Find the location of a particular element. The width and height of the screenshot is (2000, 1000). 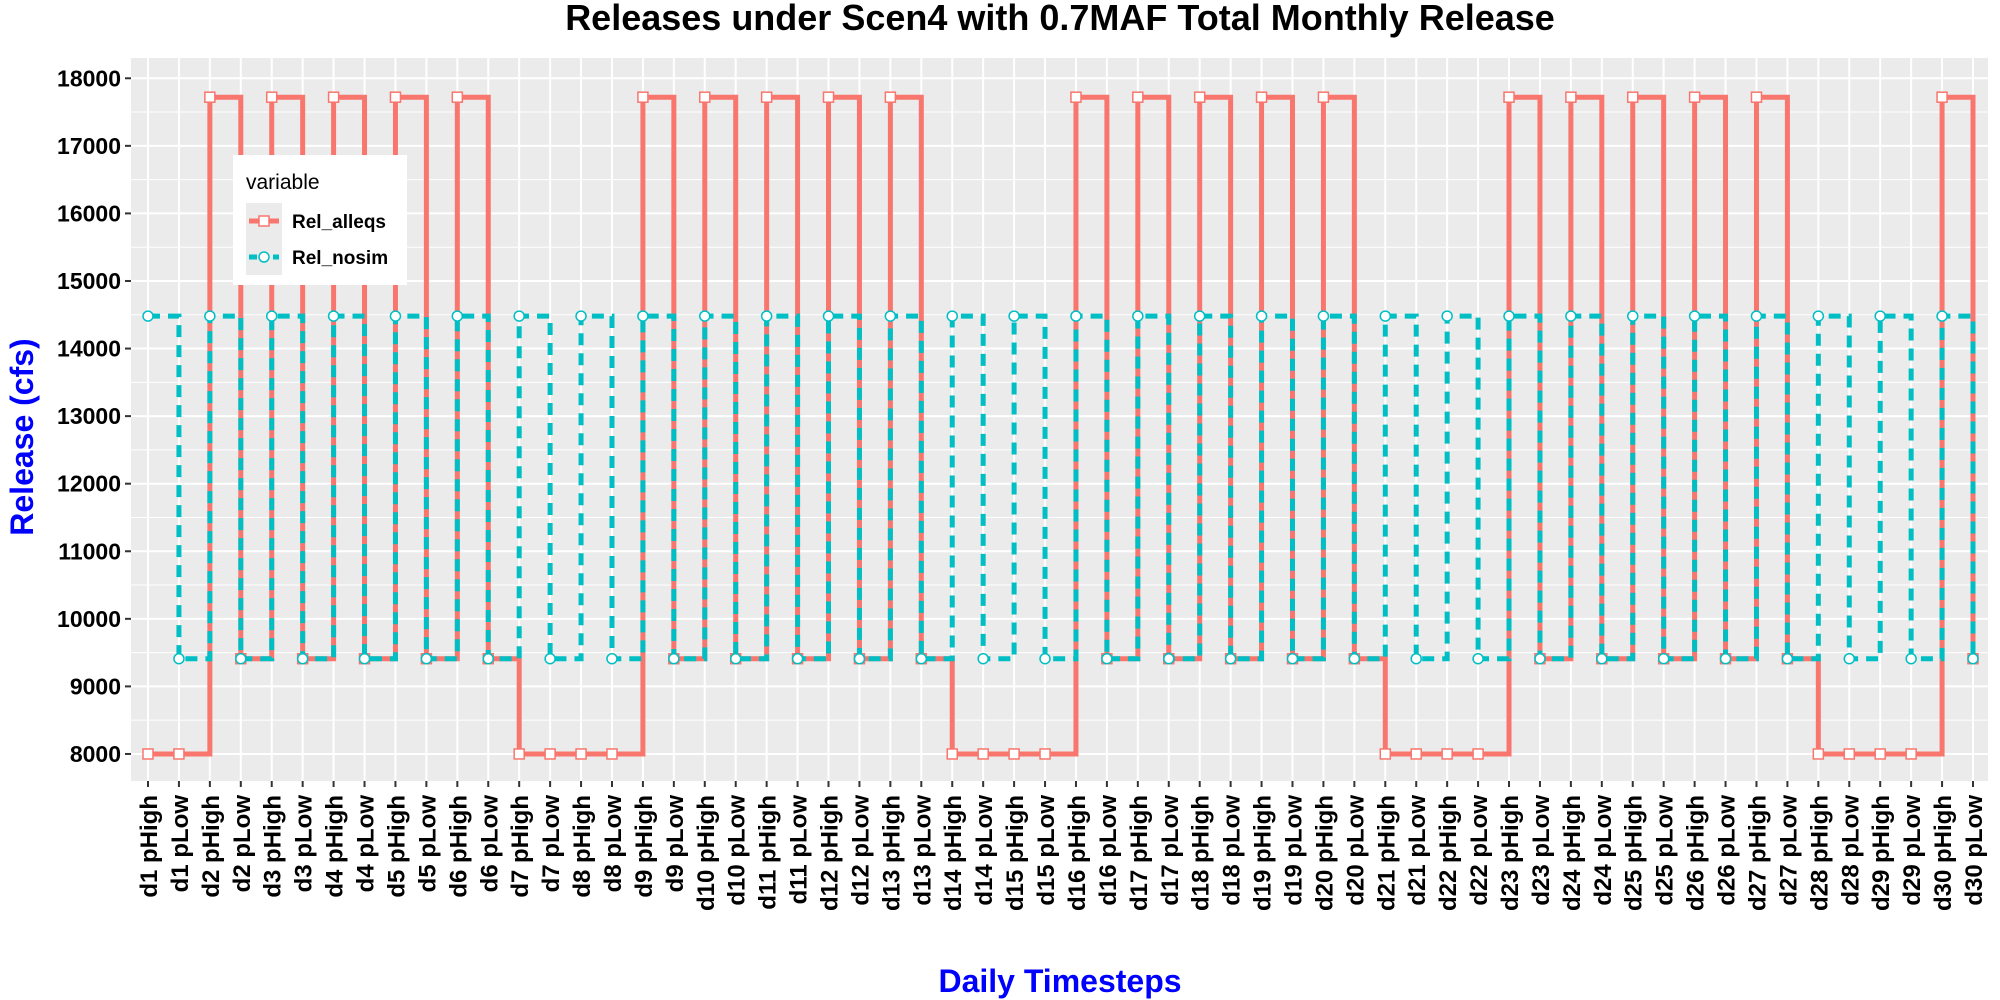

x-tick-label: d27 pLow is located at coordinates (1788, 850).